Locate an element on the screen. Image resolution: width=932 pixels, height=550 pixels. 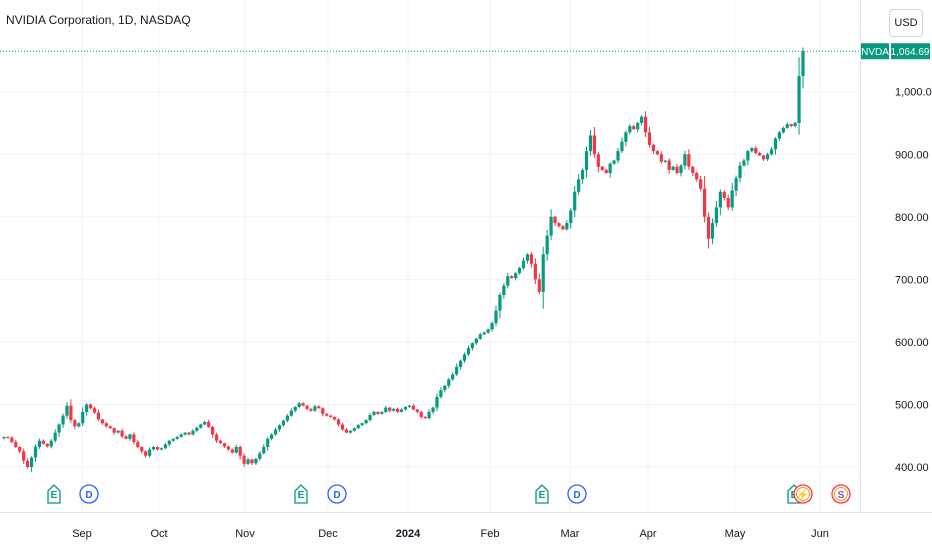
price-tick-label: 800.00 is located at coordinates (912, 218).